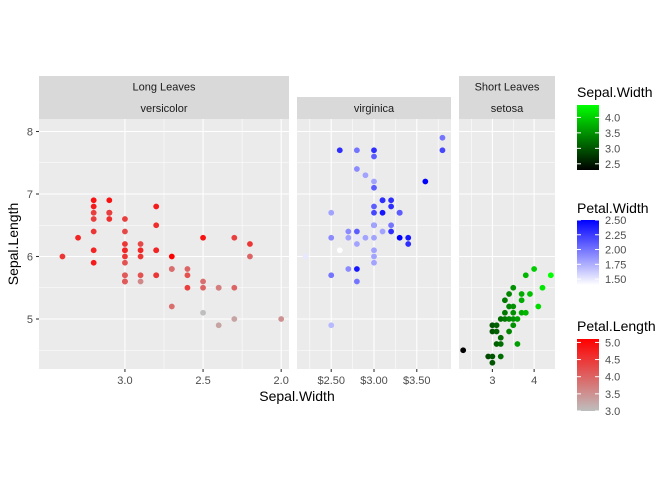 The height and width of the screenshot is (480, 672). Describe the element at coordinates (612, 165) in the screenshot. I see `legend-label: 2.5` at that location.